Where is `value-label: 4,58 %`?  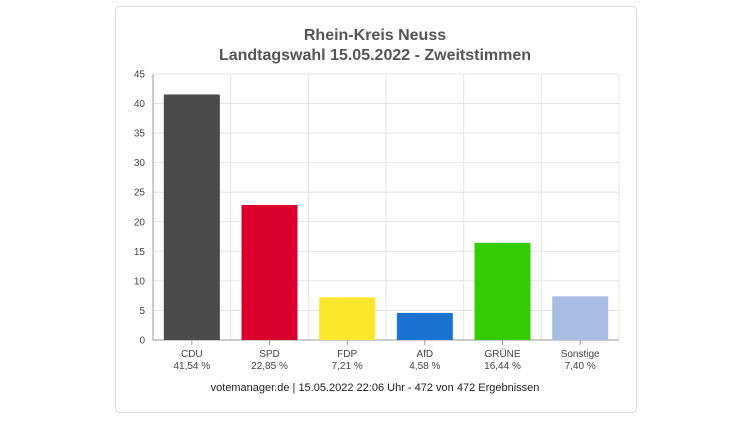 value-label: 4,58 % is located at coordinates (424, 366).